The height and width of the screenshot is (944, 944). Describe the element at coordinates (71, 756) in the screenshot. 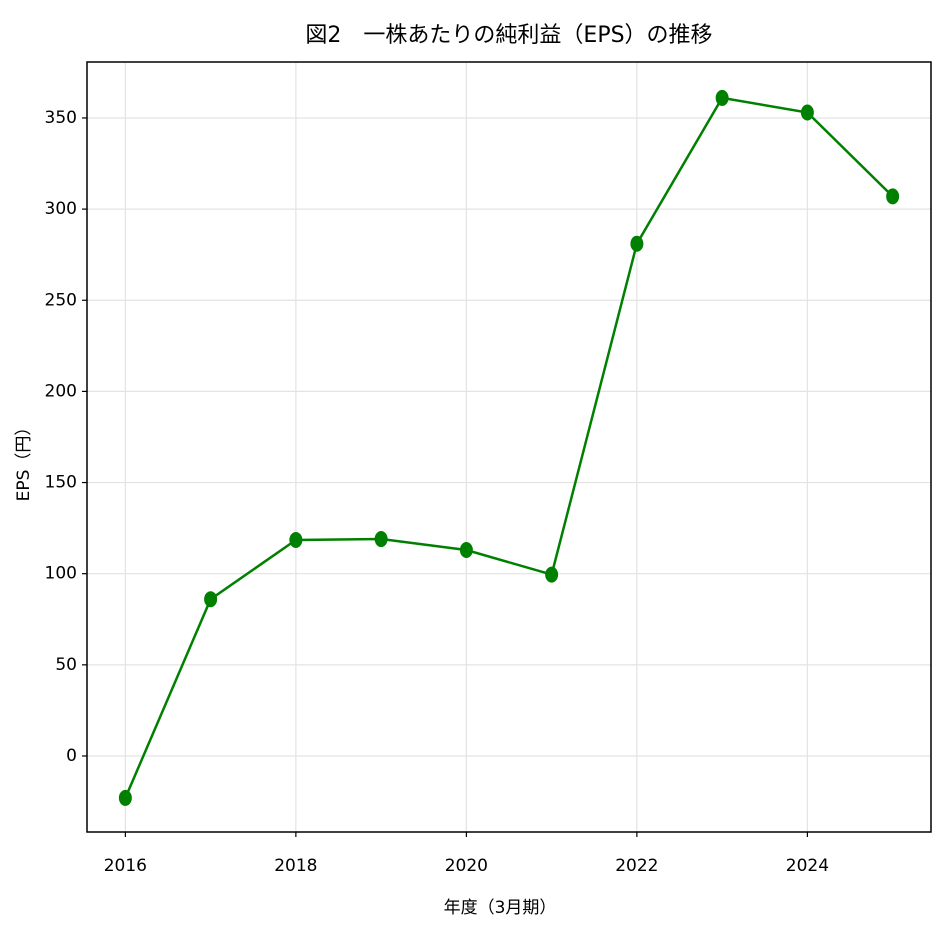

I see `y-tick-label: 0` at that location.